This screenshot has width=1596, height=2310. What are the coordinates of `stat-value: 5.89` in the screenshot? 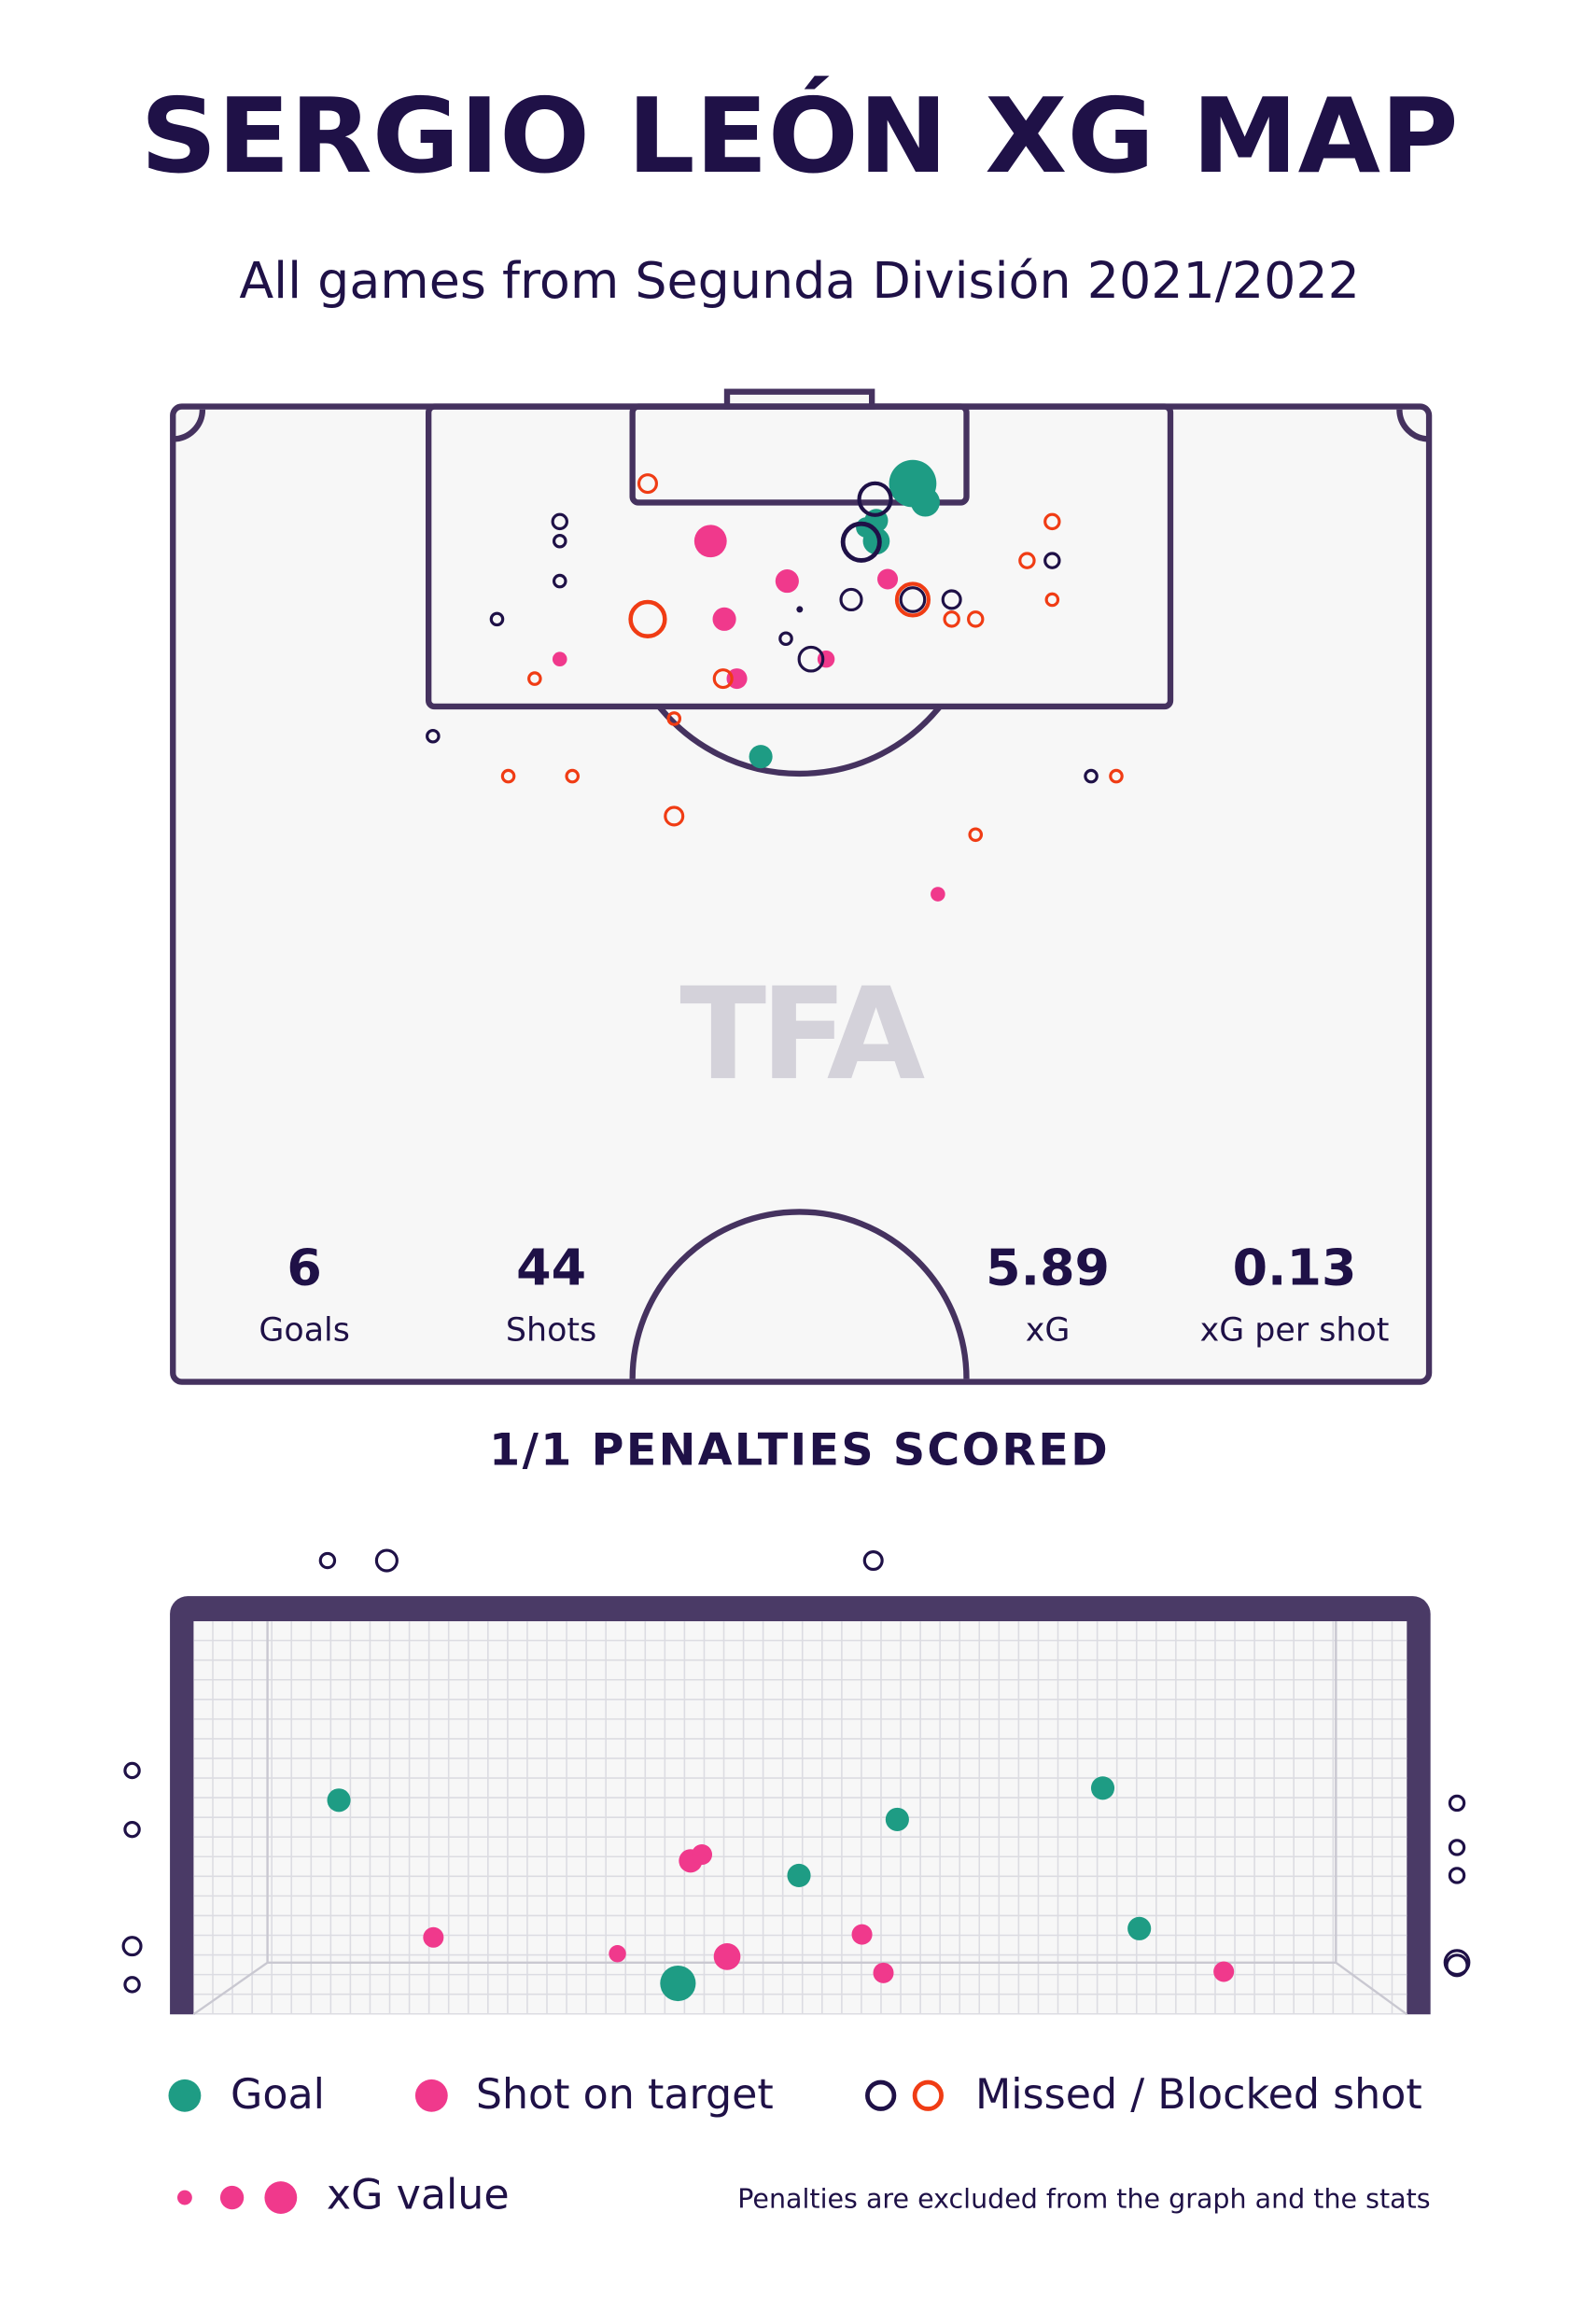 It's located at (1048, 1267).